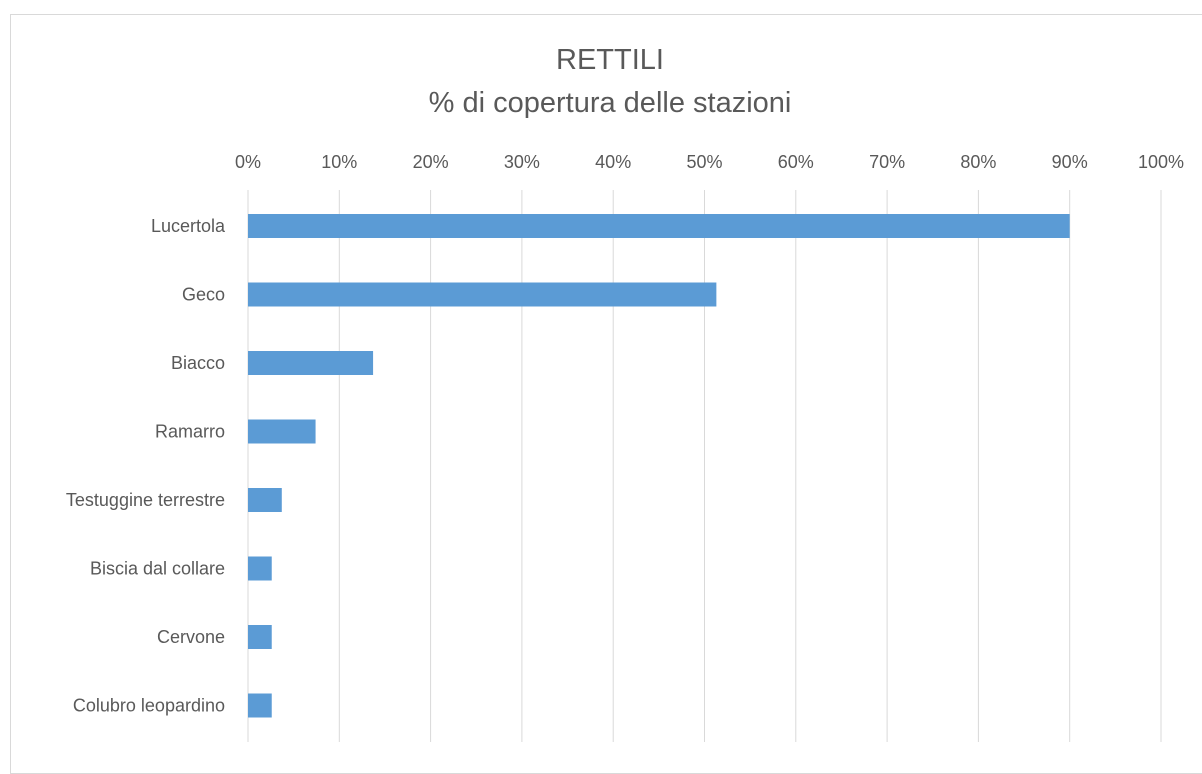 The image size is (1202, 774). I want to click on x-tick-label: 60%, so click(796, 162).